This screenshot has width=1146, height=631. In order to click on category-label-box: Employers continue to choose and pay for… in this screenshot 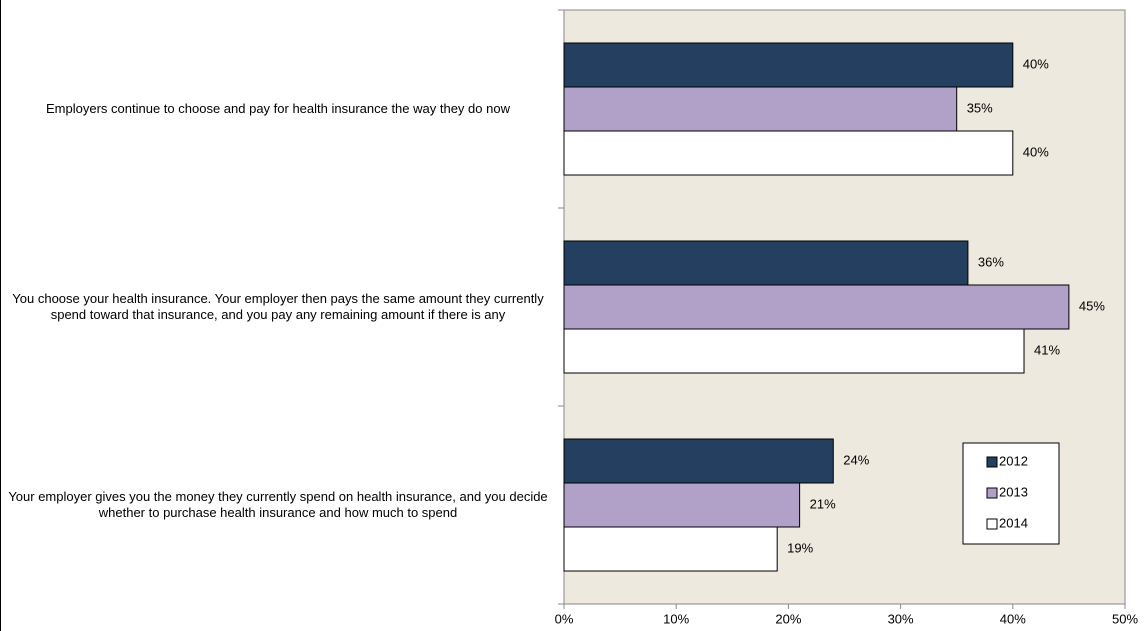, I will do `click(278, 108)`.